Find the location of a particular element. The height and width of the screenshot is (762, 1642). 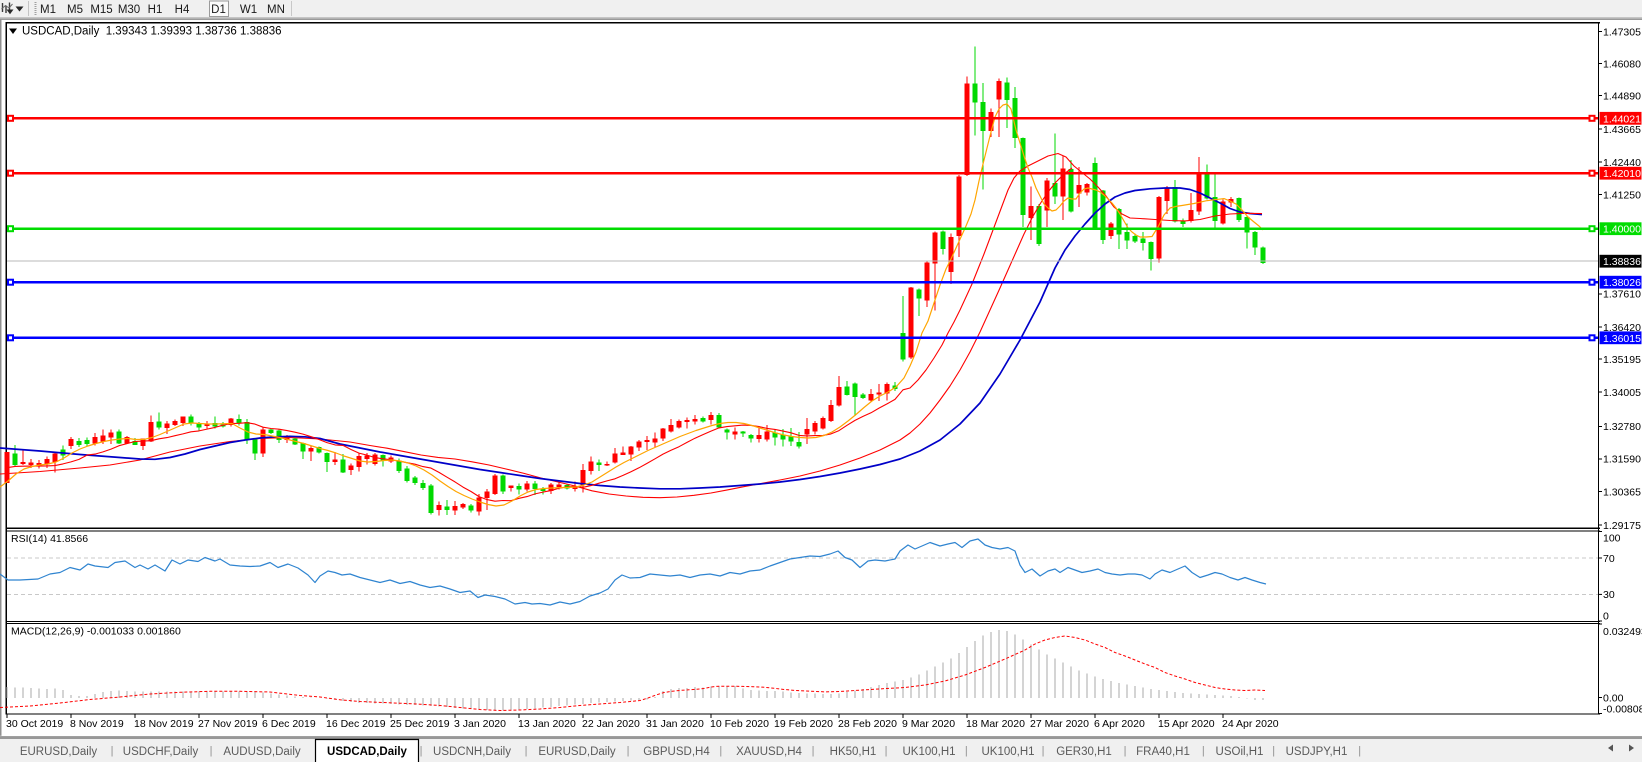

svg-text: 1.38836 is located at coordinates (1622, 262).